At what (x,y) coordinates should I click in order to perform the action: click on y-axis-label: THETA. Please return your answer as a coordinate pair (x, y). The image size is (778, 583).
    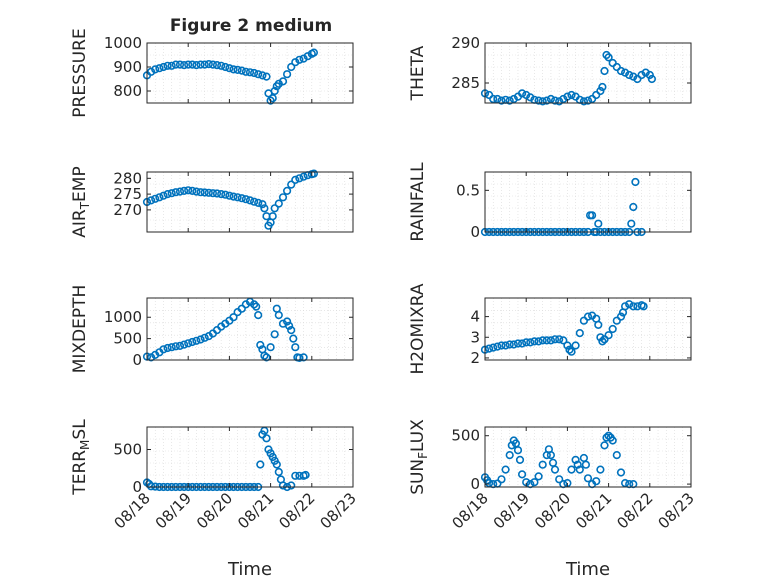
    Looking at the image, I should click on (418, 73).